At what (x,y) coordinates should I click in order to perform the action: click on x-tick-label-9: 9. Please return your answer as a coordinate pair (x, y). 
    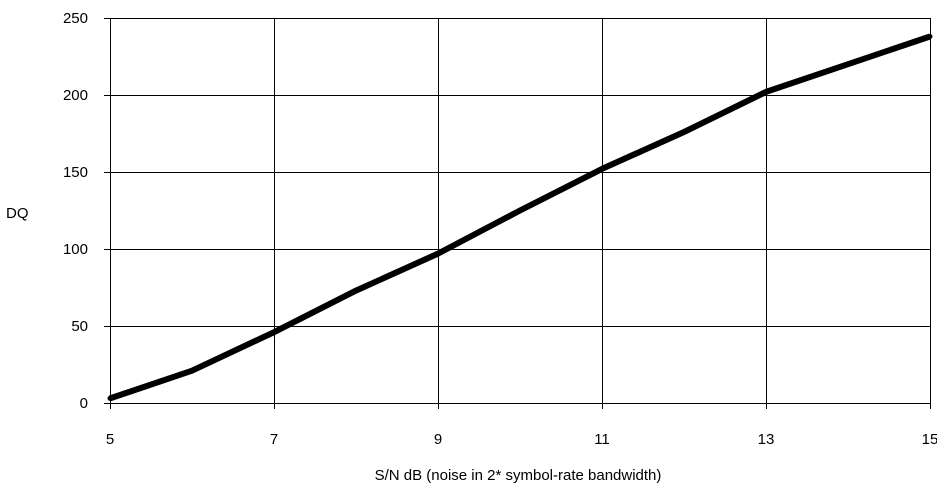
    Looking at the image, I should click on (438, 439).